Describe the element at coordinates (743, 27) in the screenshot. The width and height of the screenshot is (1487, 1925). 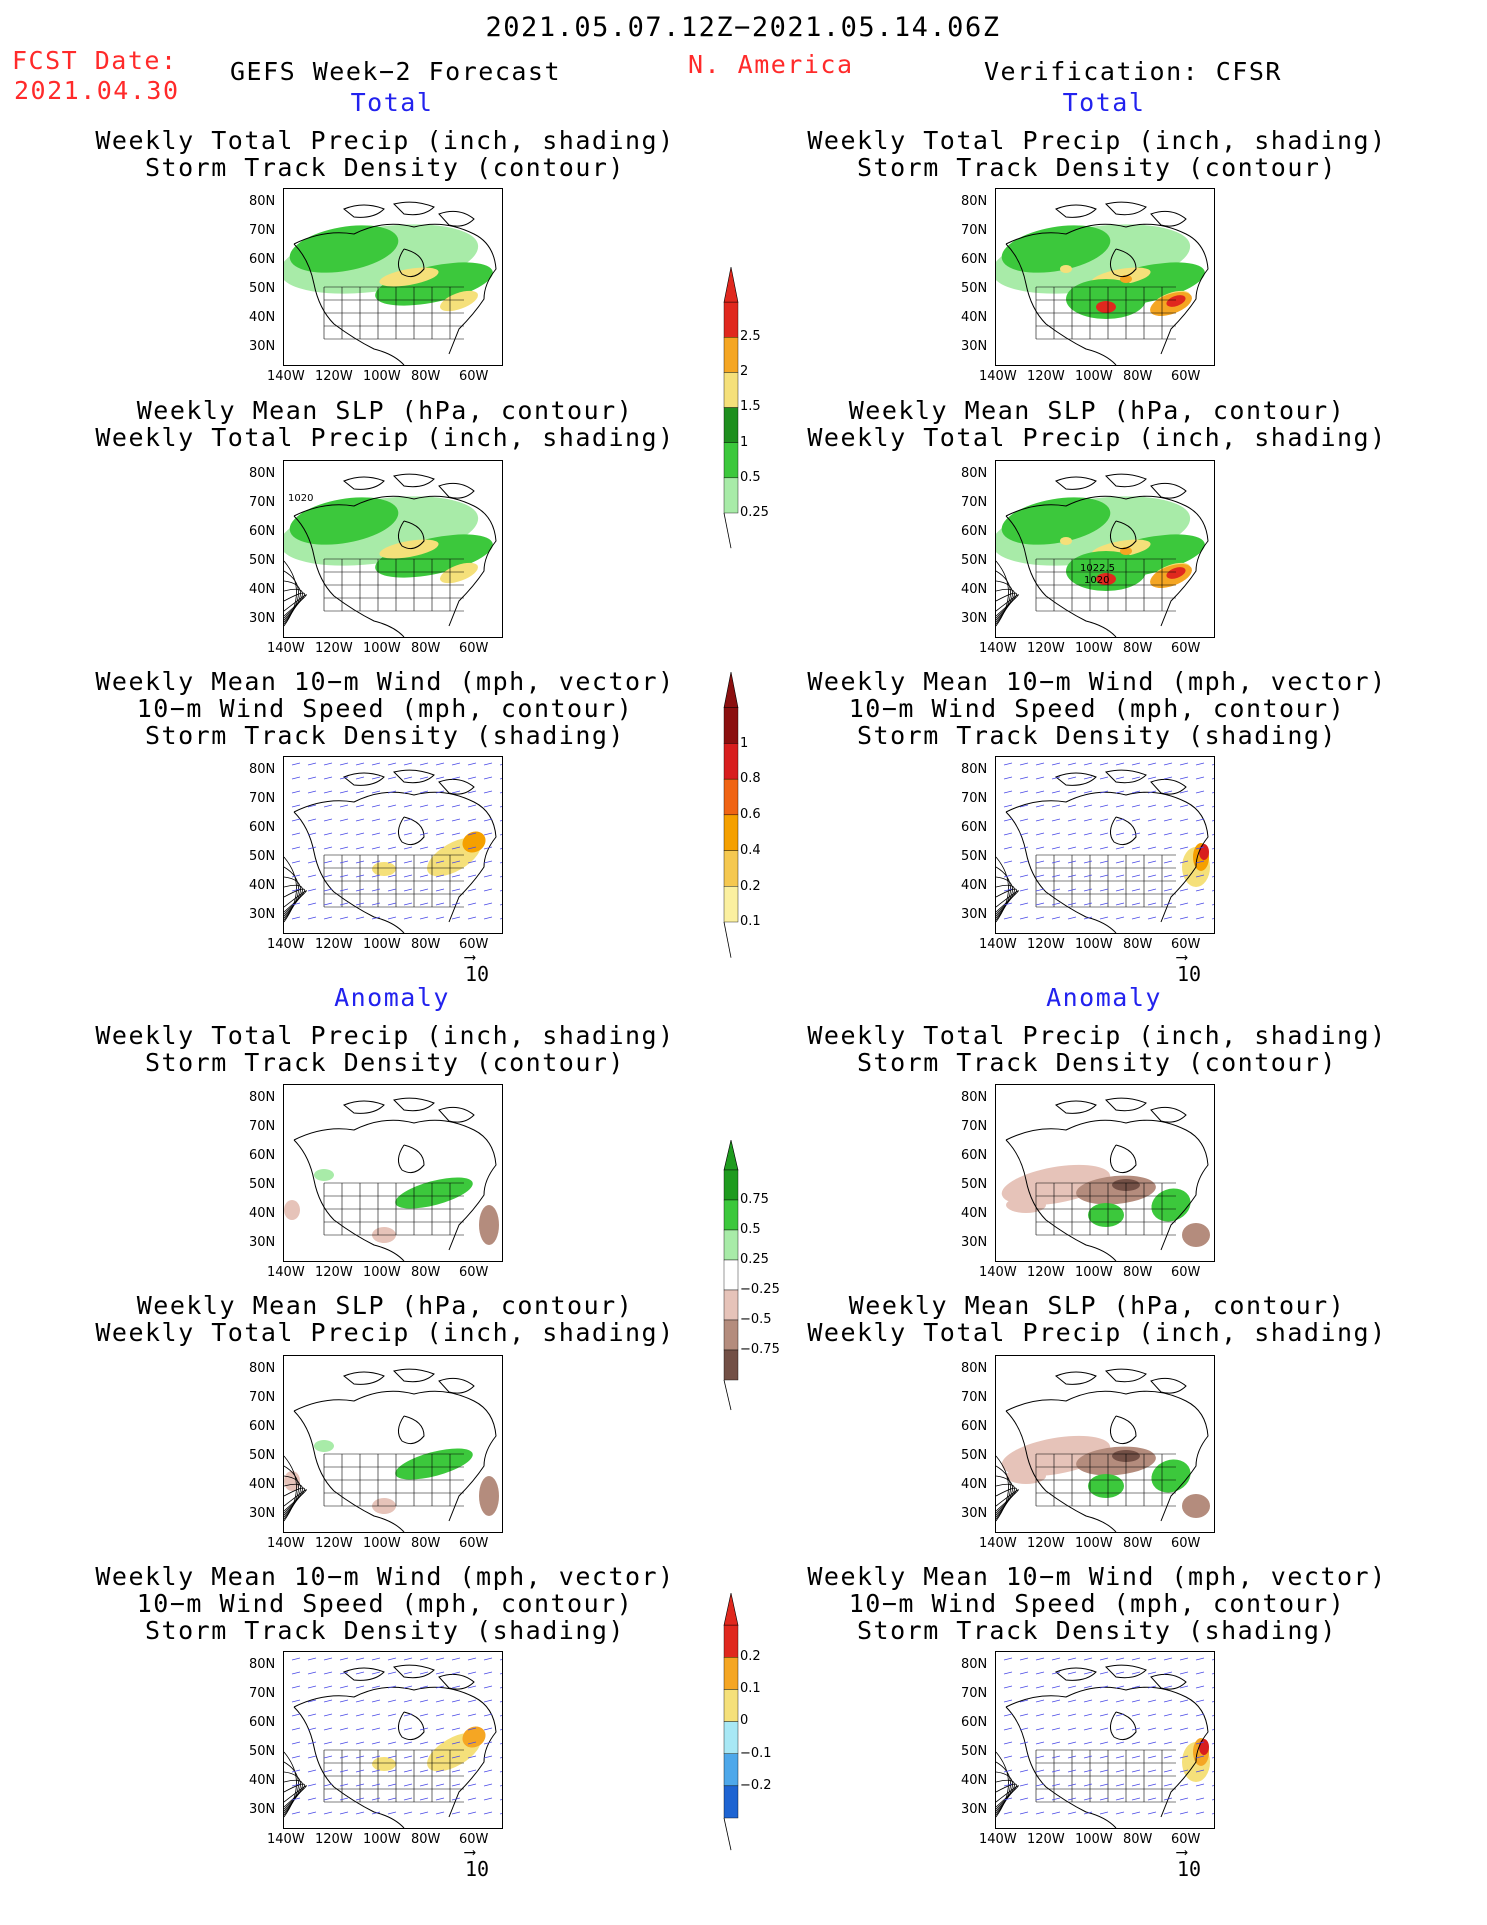
I see `date-range: 2021.05.07.12Z−2021.05.14.06Z` at that location.